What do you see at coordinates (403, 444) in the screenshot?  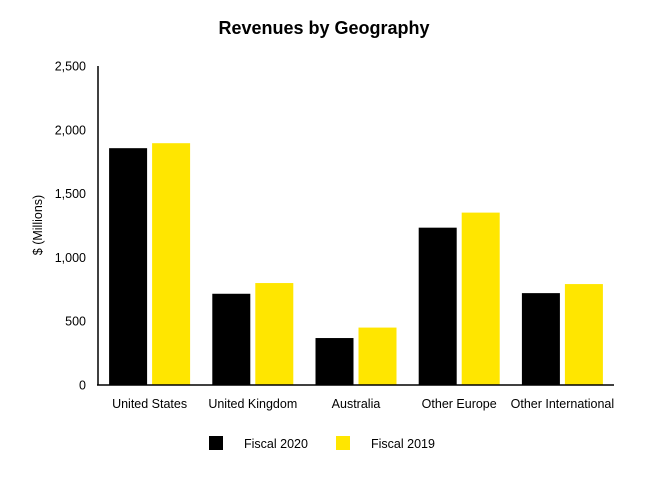 I see `legend-label: Fiscal 2019` at bounding box center [403, 444].